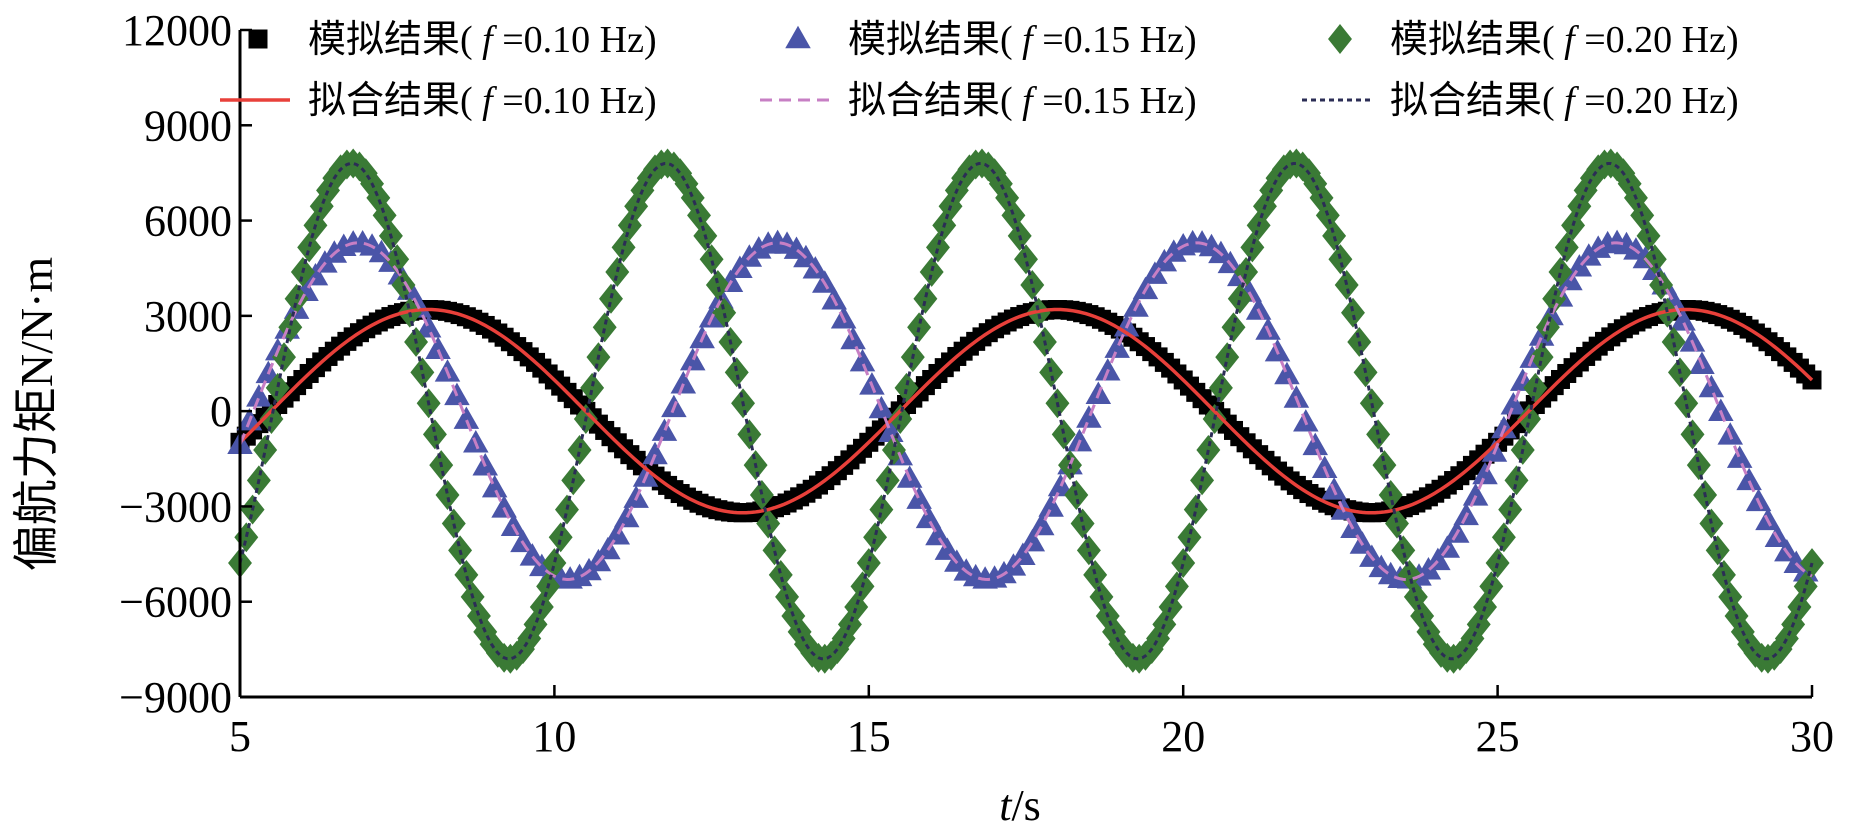 This screenshot has height=837, width=1867. What do you see at coordinates (1564, 101) in the screenshot?
I see `legend-label: 拟合结果( f =0.20 Hz)` at bounding box center [1564, 101].